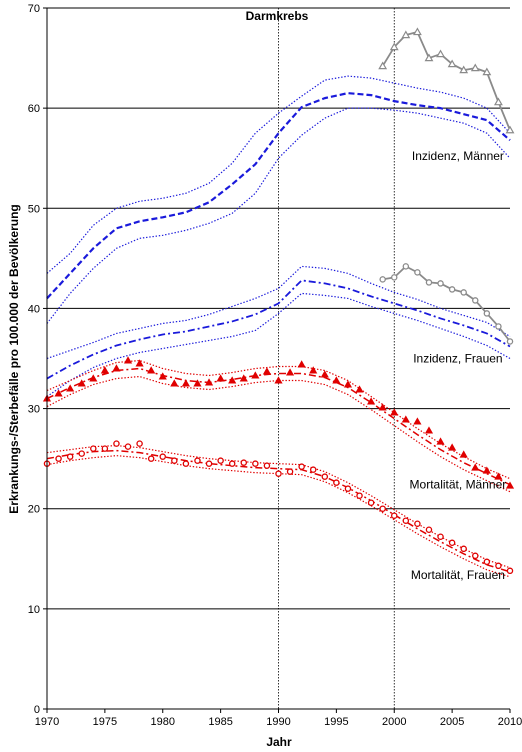  Describe the element at coordinates (313, 469) in the screenshot. I see `marker-mort-f-beobachtet-1993` at that location.